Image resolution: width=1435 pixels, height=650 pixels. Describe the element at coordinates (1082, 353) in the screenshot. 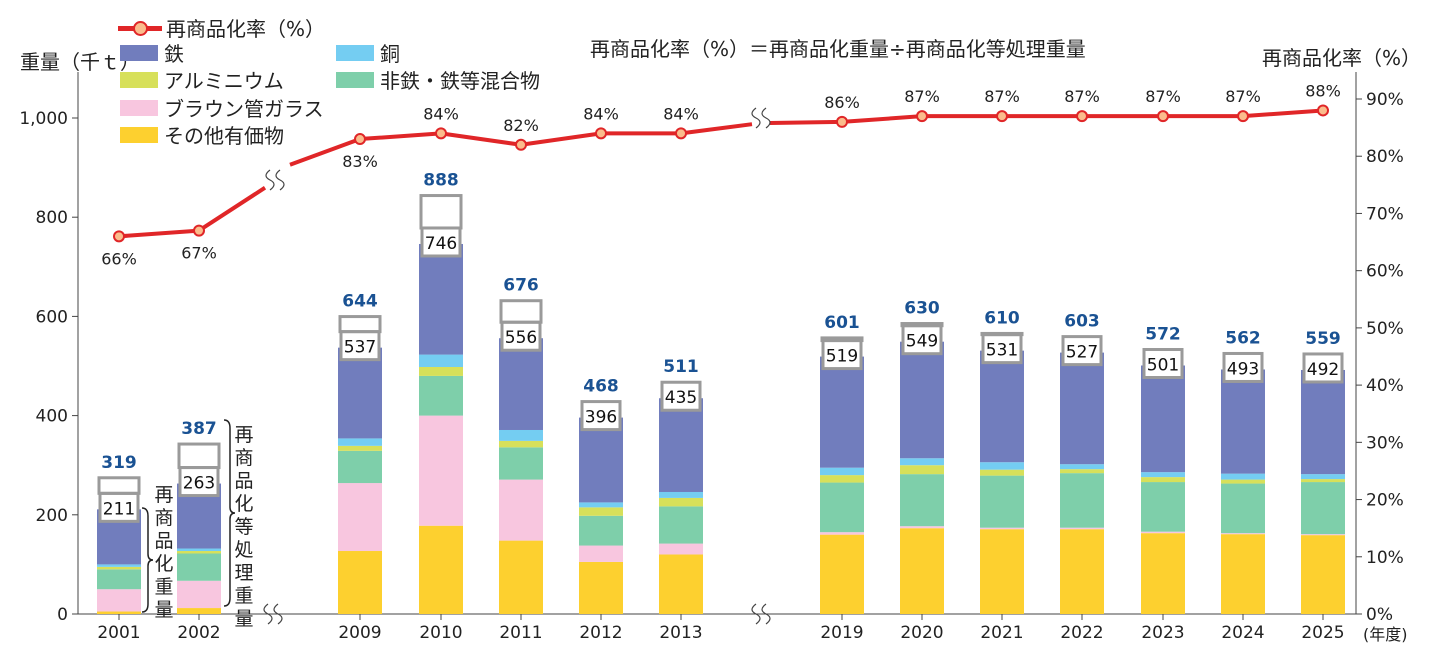

I see `bar-total-label: 527` at that location.